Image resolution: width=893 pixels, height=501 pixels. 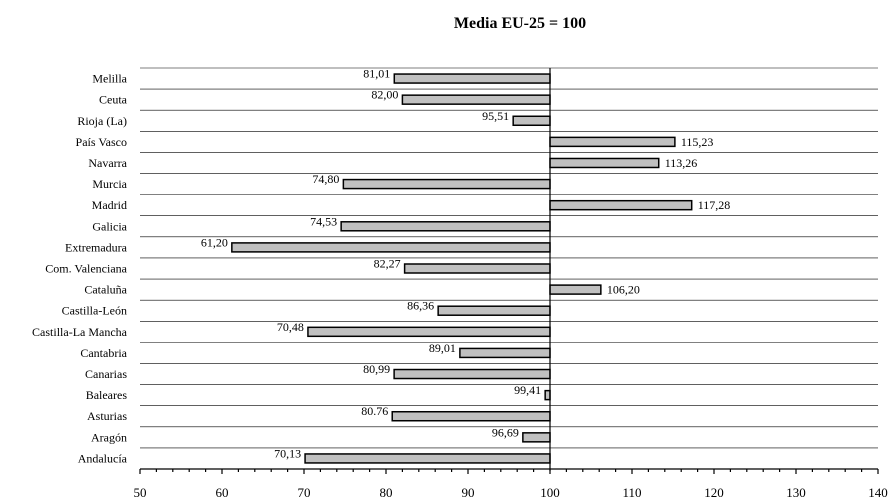 What do you see at coordinates (140, 492) in the screenshot?
I see `x-tick-label: 50` at bounding box center [140, 492].